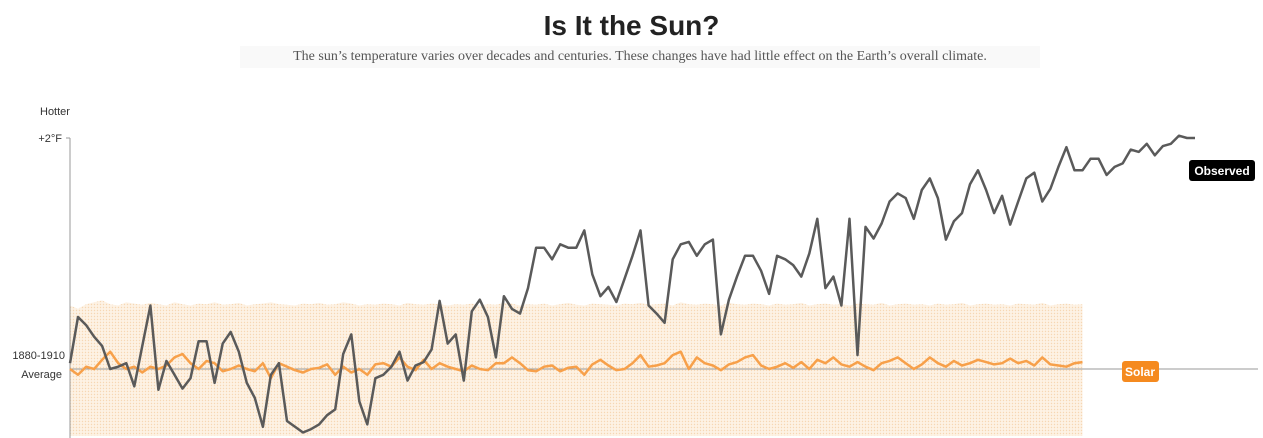 This screenshot has width=1263, height=438. Describe the element at coordinates (38, 356) in the screenshot. I see `y-tick-label-baseline: 1880-1910` at that location.